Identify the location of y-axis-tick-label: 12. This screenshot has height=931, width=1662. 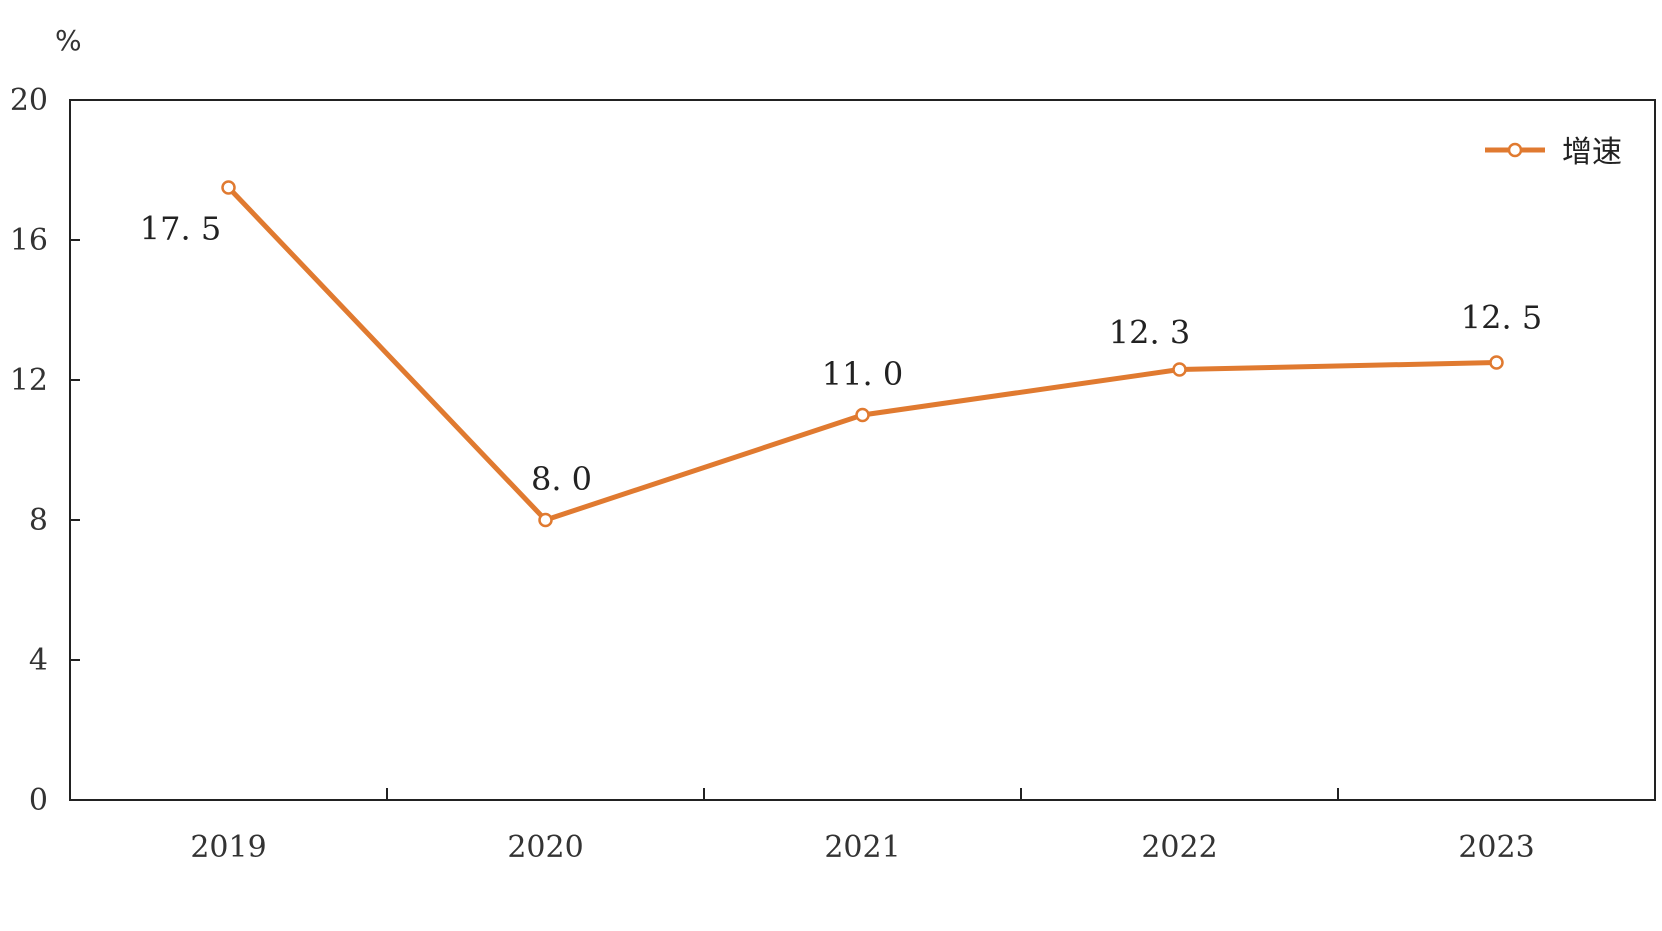
(29, 380).